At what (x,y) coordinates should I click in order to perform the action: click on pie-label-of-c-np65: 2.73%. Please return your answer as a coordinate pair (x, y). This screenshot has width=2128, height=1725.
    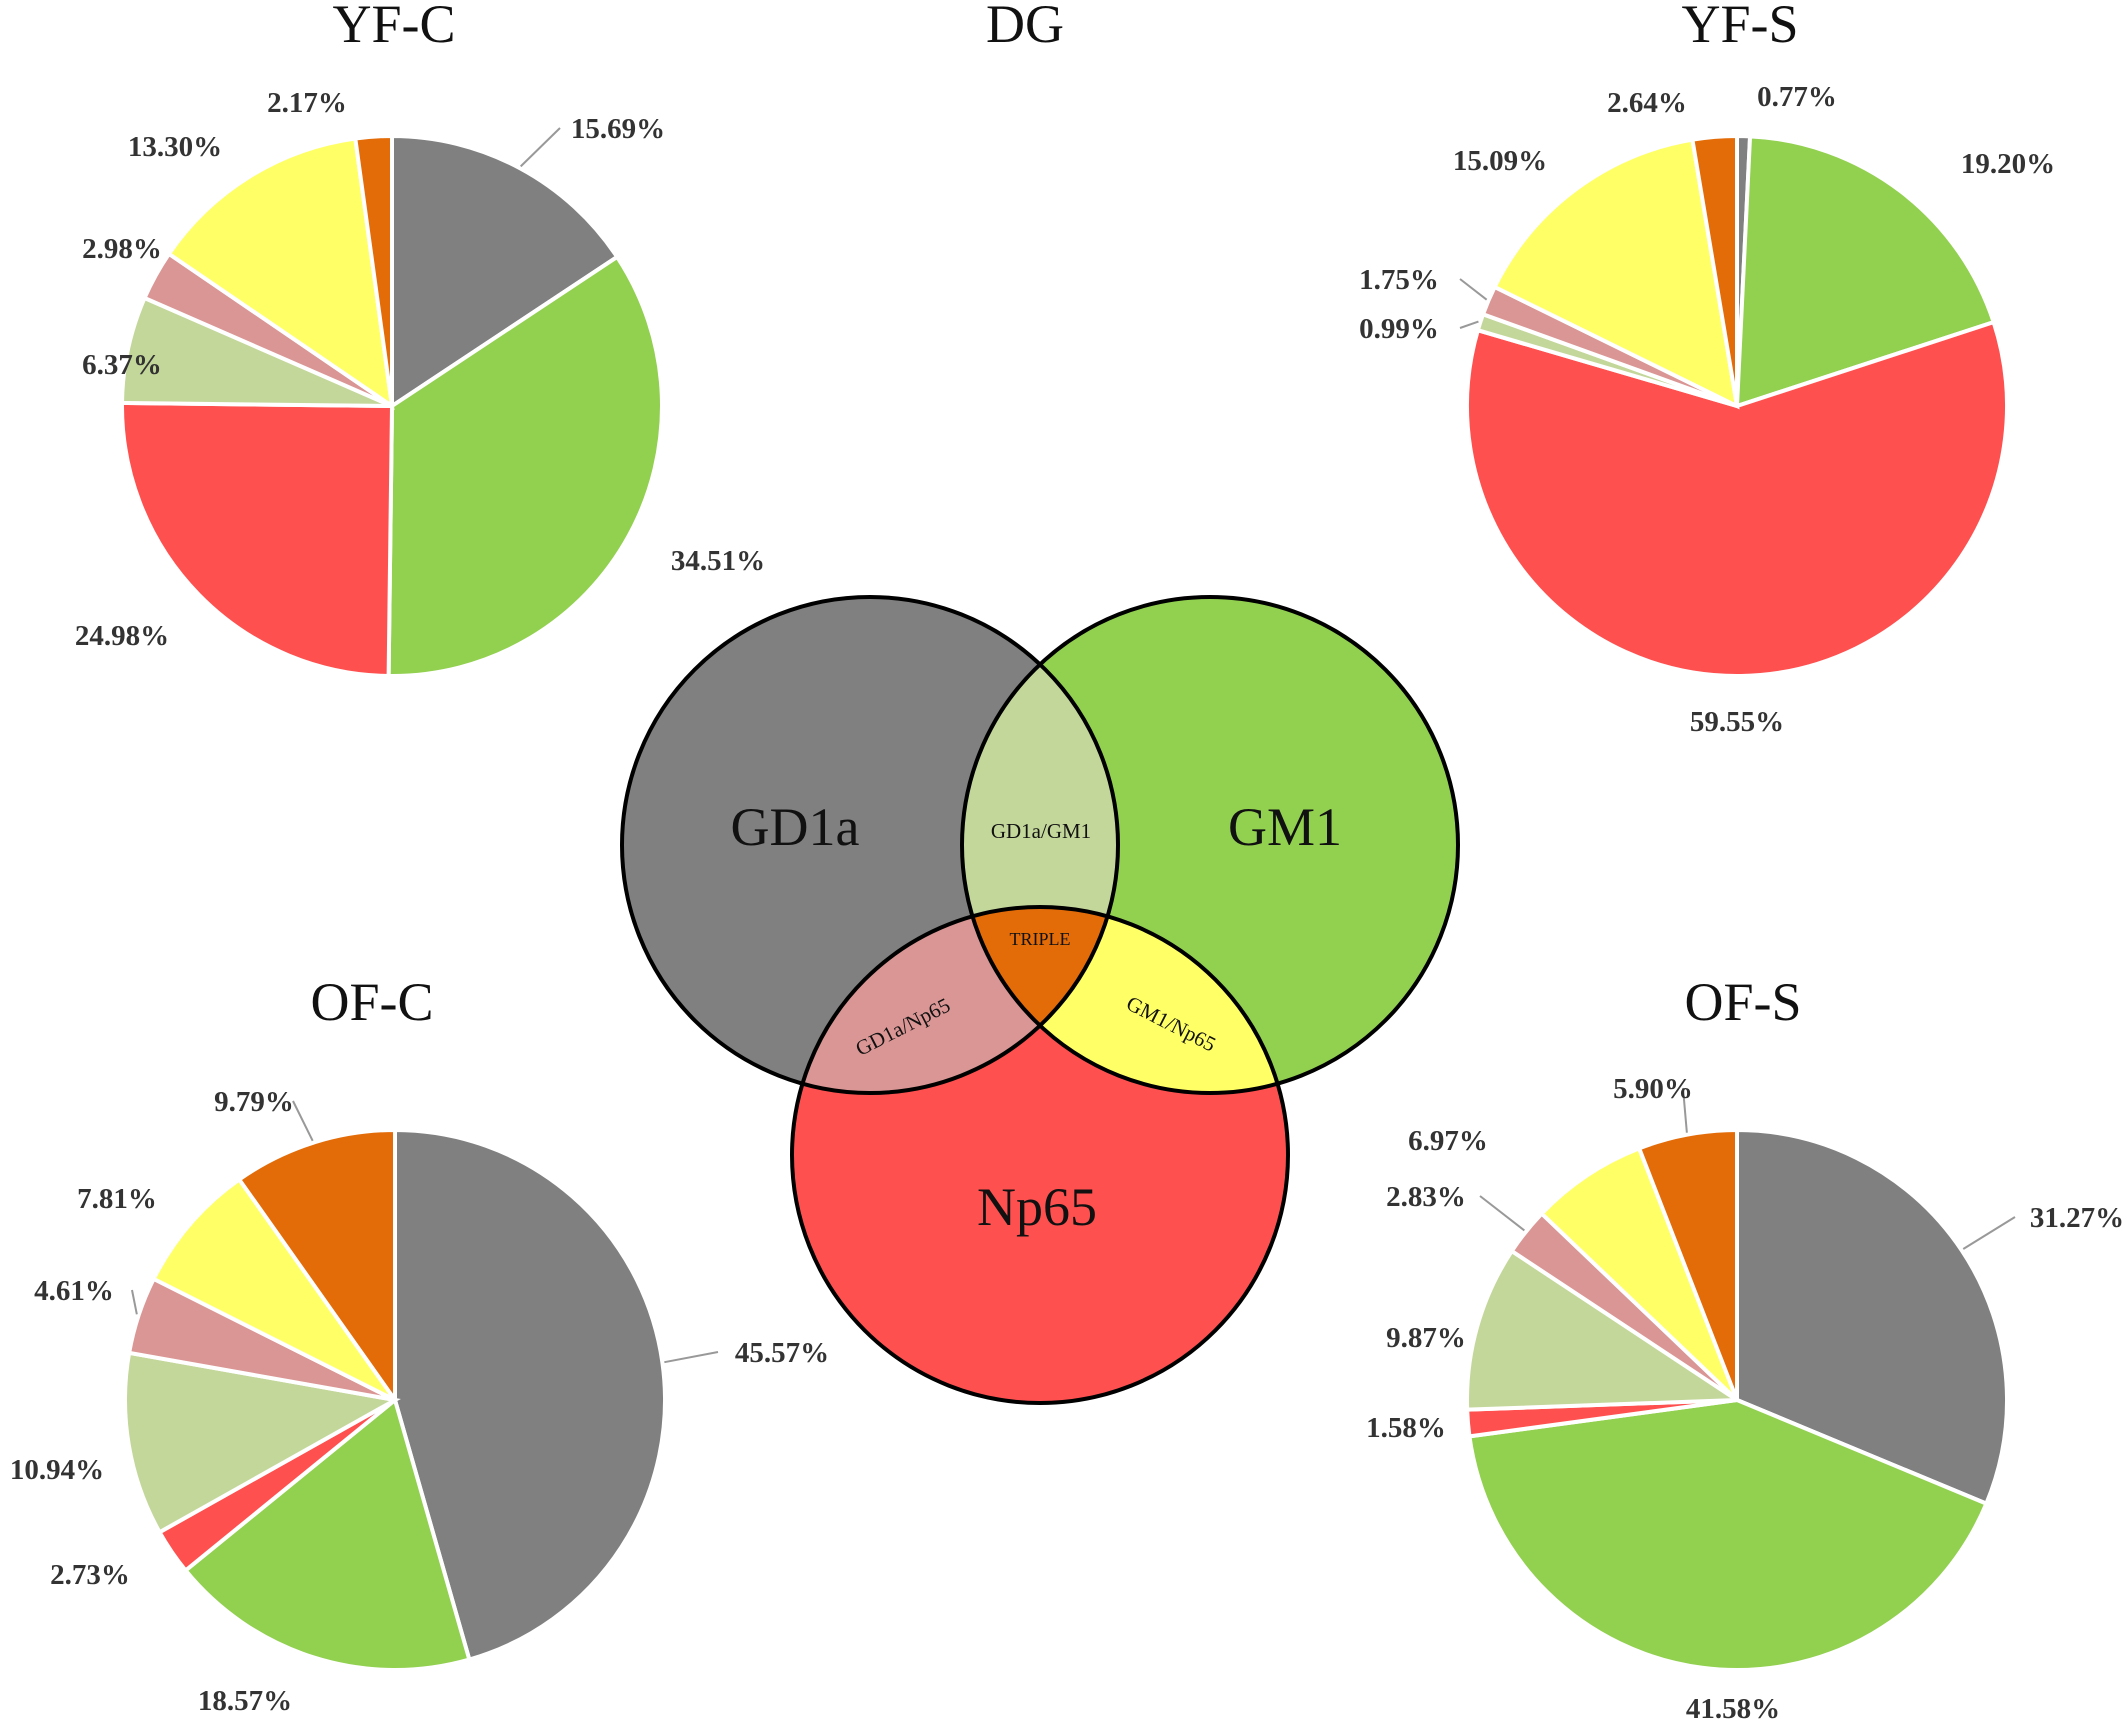
    Looking at the image, I should click on (90, 1575).